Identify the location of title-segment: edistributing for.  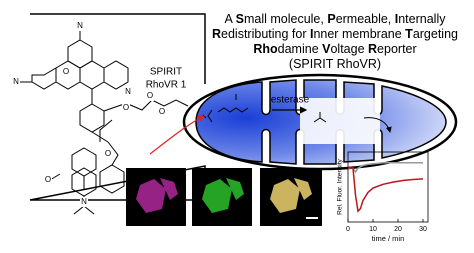
(265, 34).